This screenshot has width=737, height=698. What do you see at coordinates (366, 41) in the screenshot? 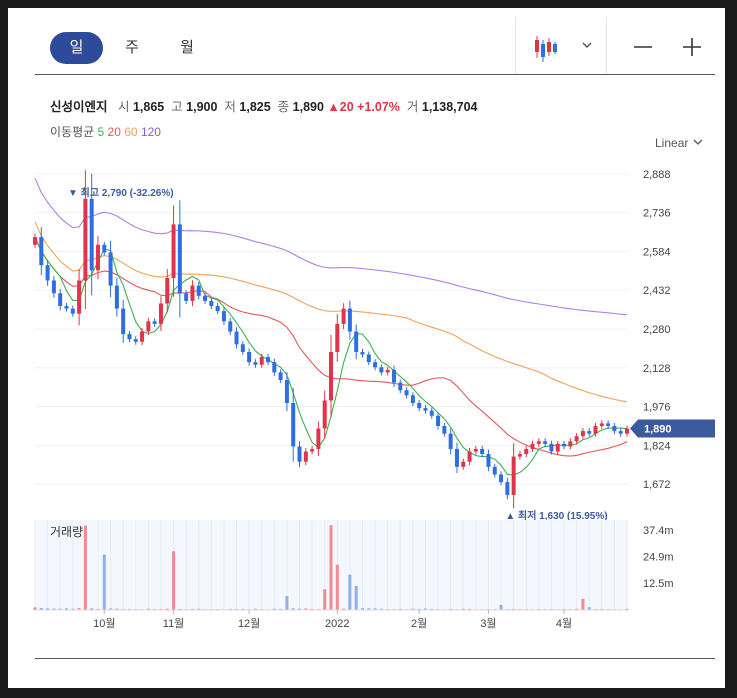
I see `period-tab-bar: 일 주 월` at bounding box center [366, 41].